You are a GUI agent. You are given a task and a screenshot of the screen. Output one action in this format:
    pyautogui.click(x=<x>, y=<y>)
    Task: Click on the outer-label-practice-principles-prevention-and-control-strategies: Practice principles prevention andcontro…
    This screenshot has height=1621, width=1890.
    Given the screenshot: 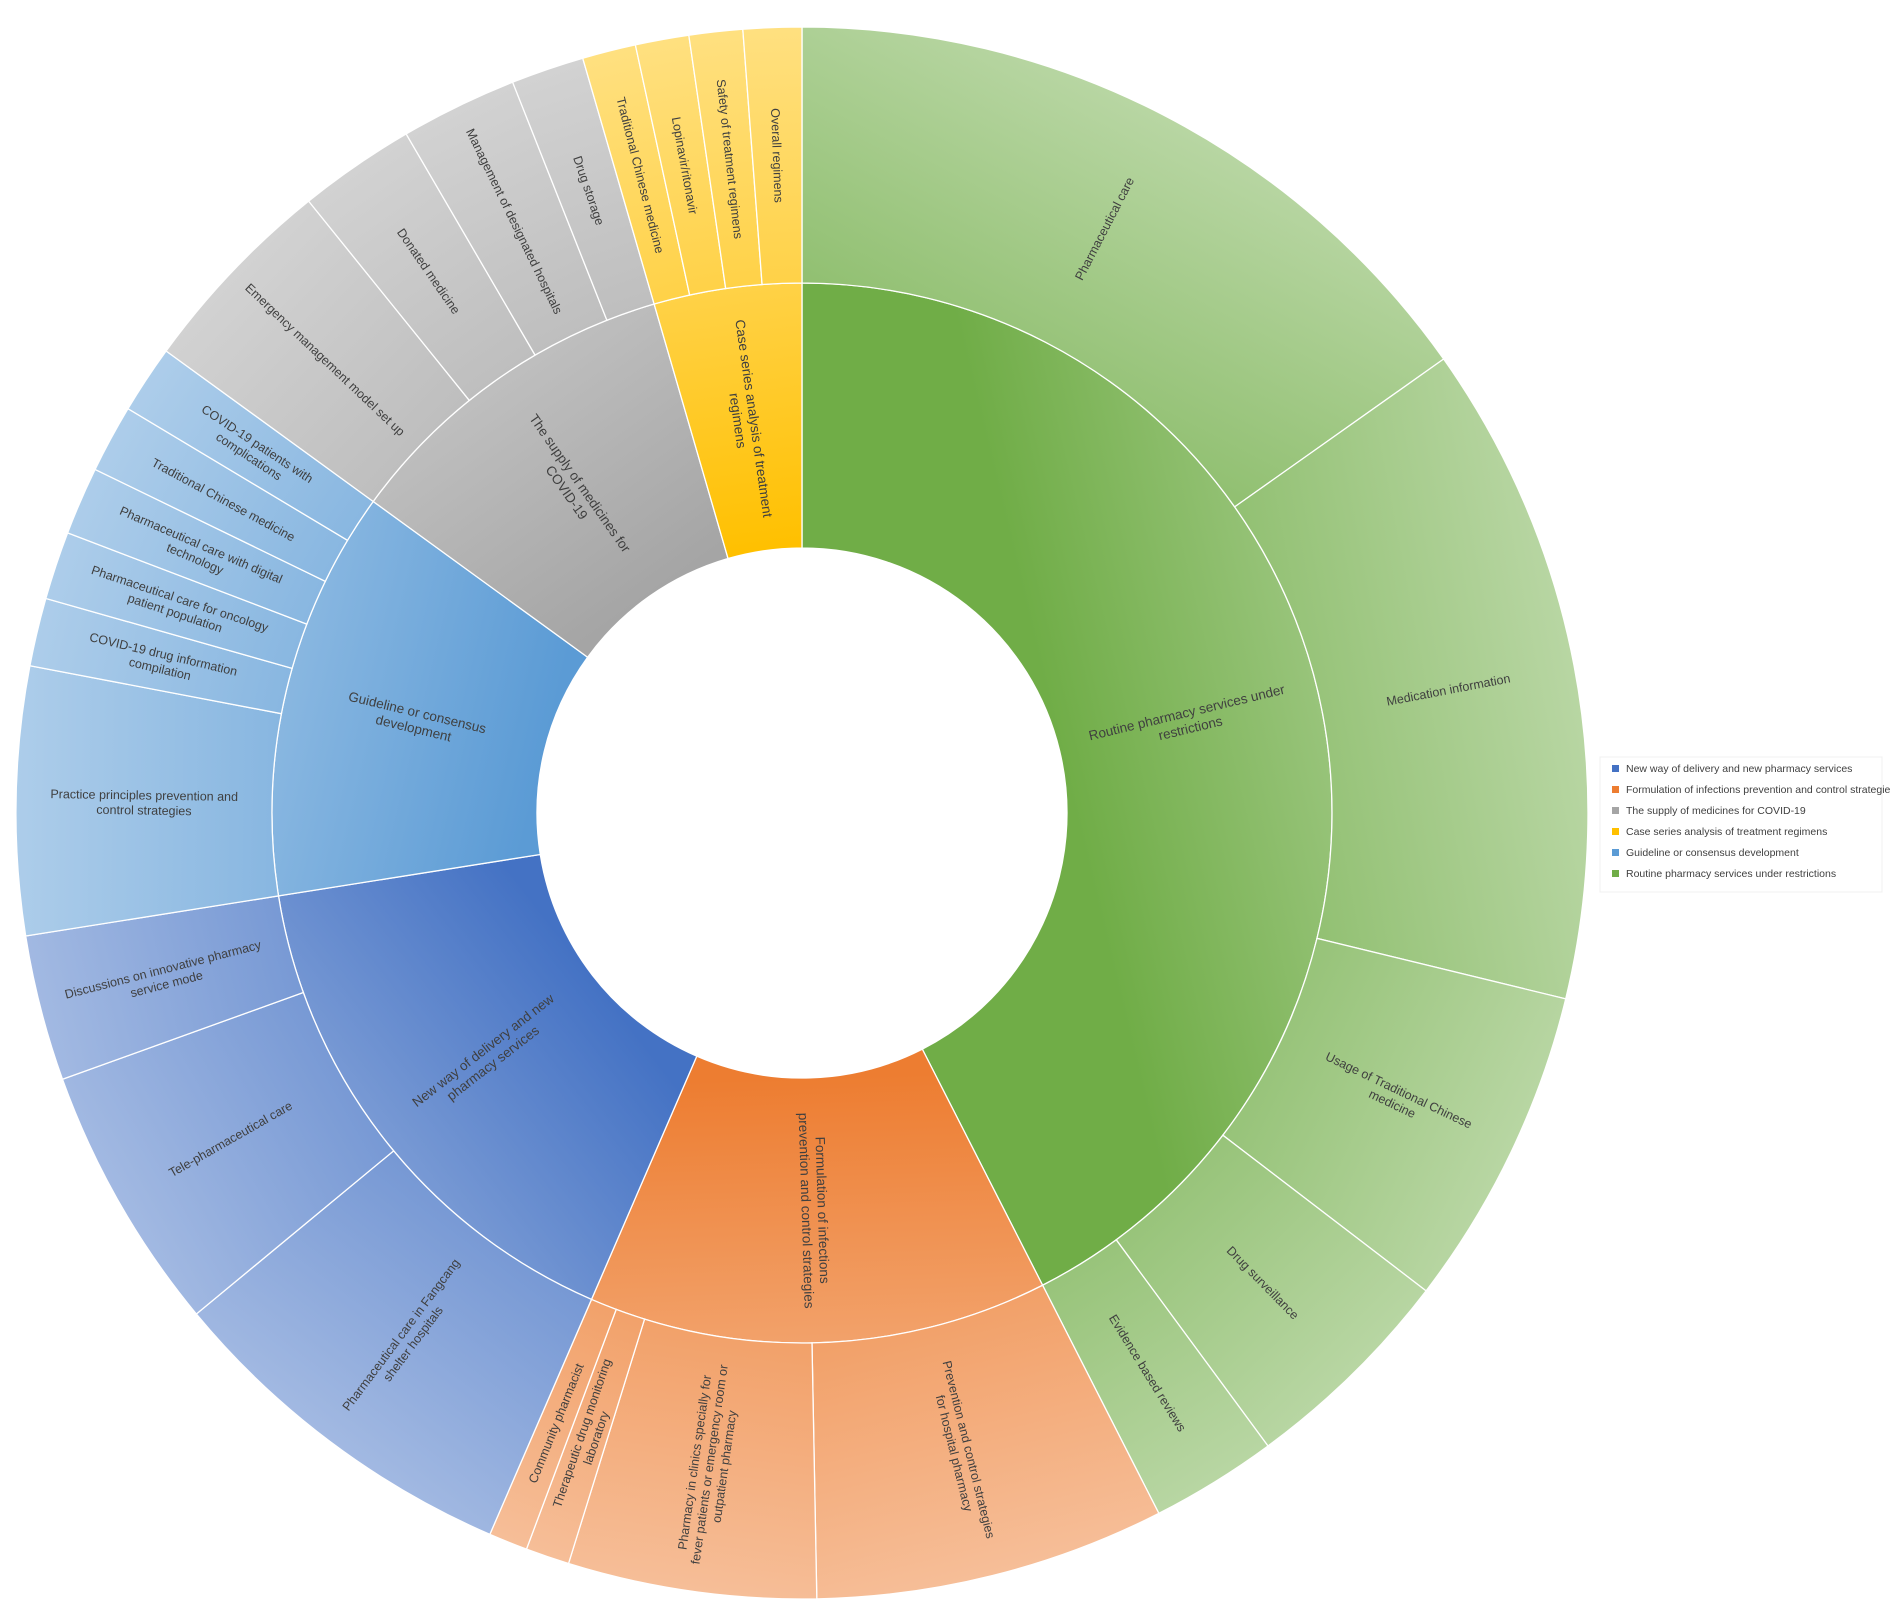 What is the action you would take?
    pyautogui.click(x=144, y=803)
    